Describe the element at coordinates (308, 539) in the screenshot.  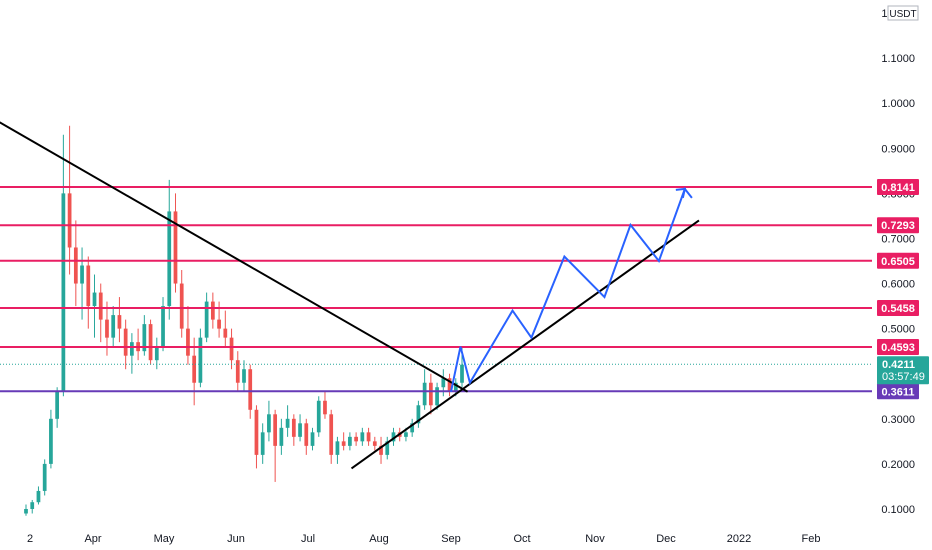
I see `time-tick-label: Jul` at that location.